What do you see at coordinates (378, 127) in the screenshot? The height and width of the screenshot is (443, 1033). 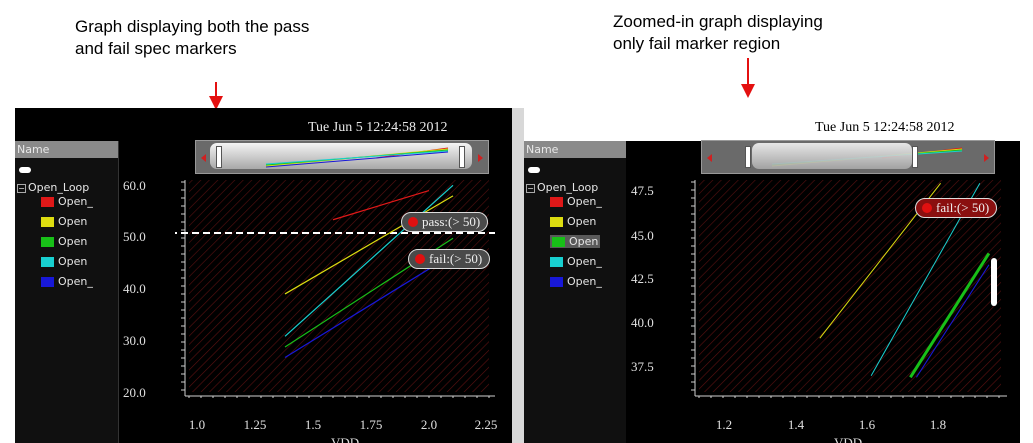 I see `timestamp: Tue Jun 5 12:24:58 2012` at bounding box center [378, 127].